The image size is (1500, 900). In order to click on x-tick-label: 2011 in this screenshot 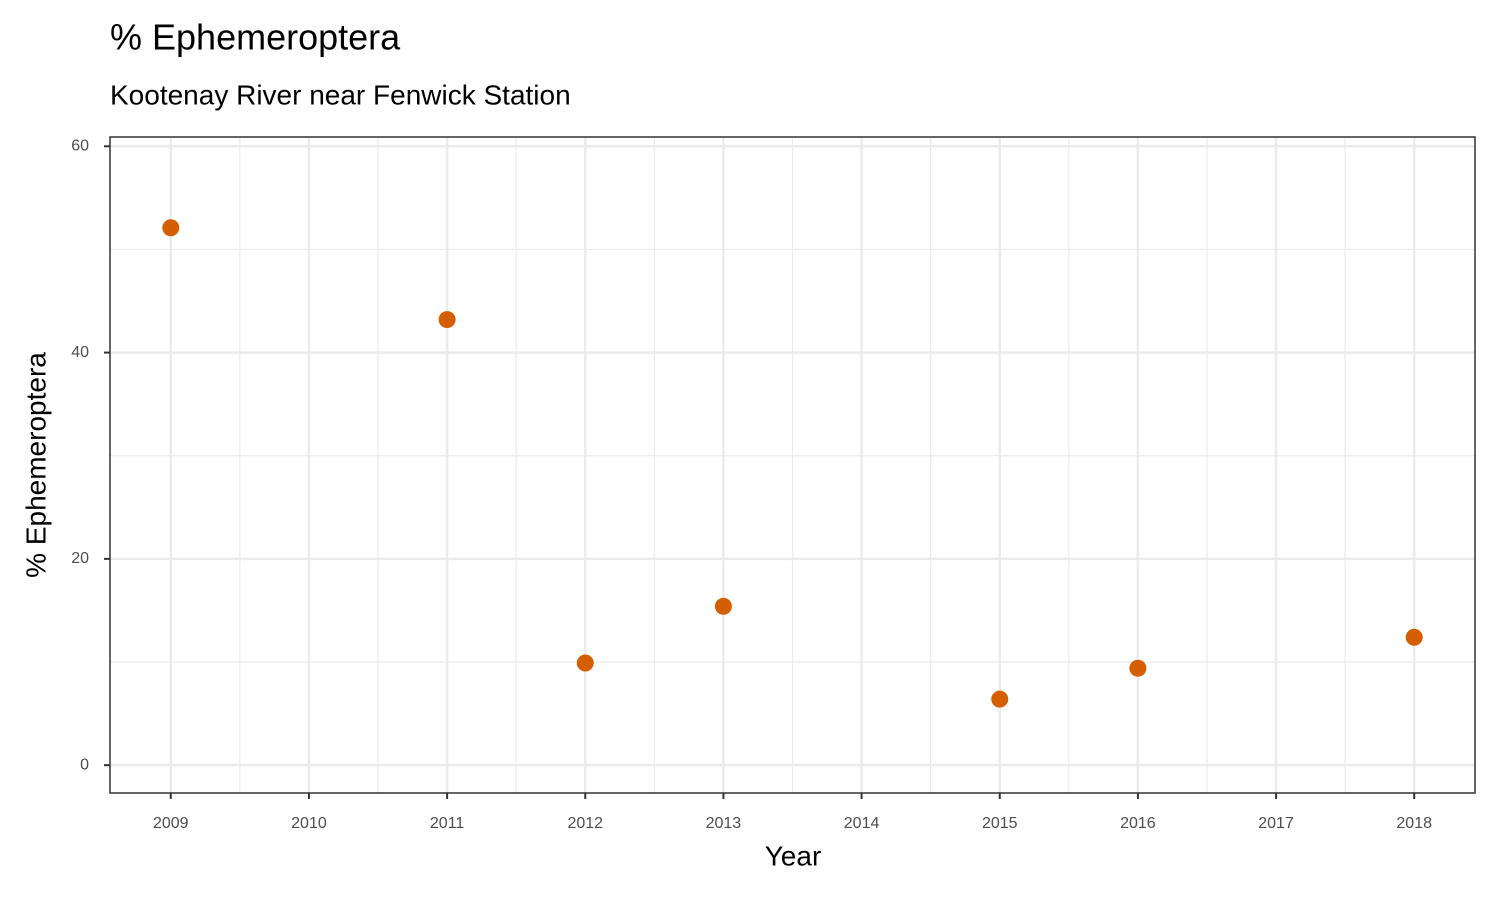, I will do `click(447, 823)`.